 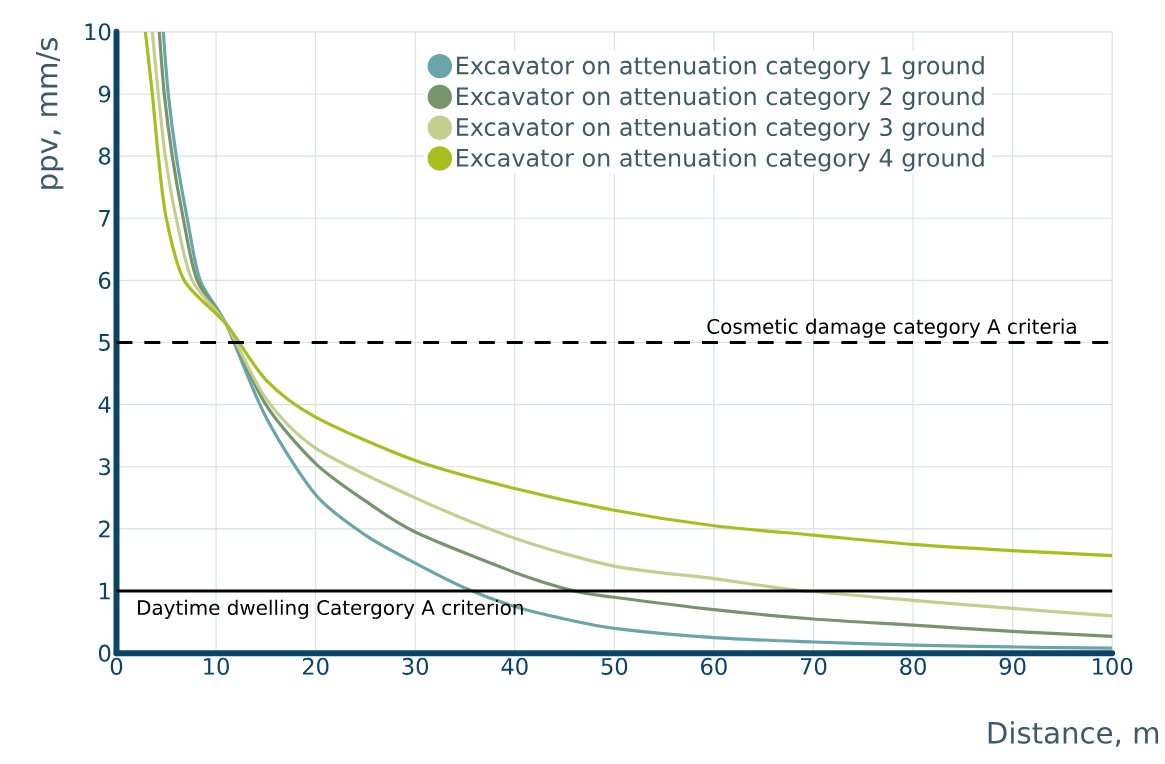 I want to click on x-tick-label: 10, so click(x=216, y=666).